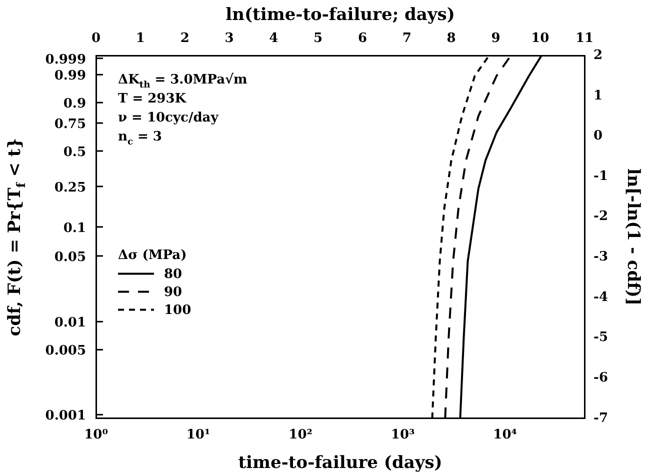 The height and width of the screenshot is (474, 645). What do you see at coordinates (598, 96) in the screenshot?
I see `y-tick-label: 1` at bounding box center [598, 96].